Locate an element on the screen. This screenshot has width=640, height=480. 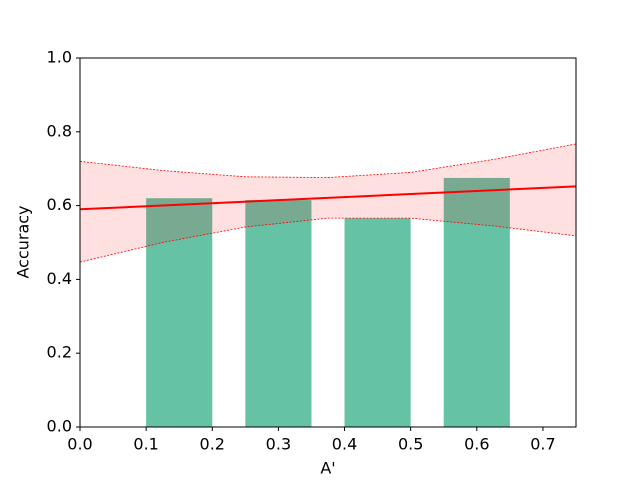
y-tick-label: 0.2 is located at coordinates (59, 352).